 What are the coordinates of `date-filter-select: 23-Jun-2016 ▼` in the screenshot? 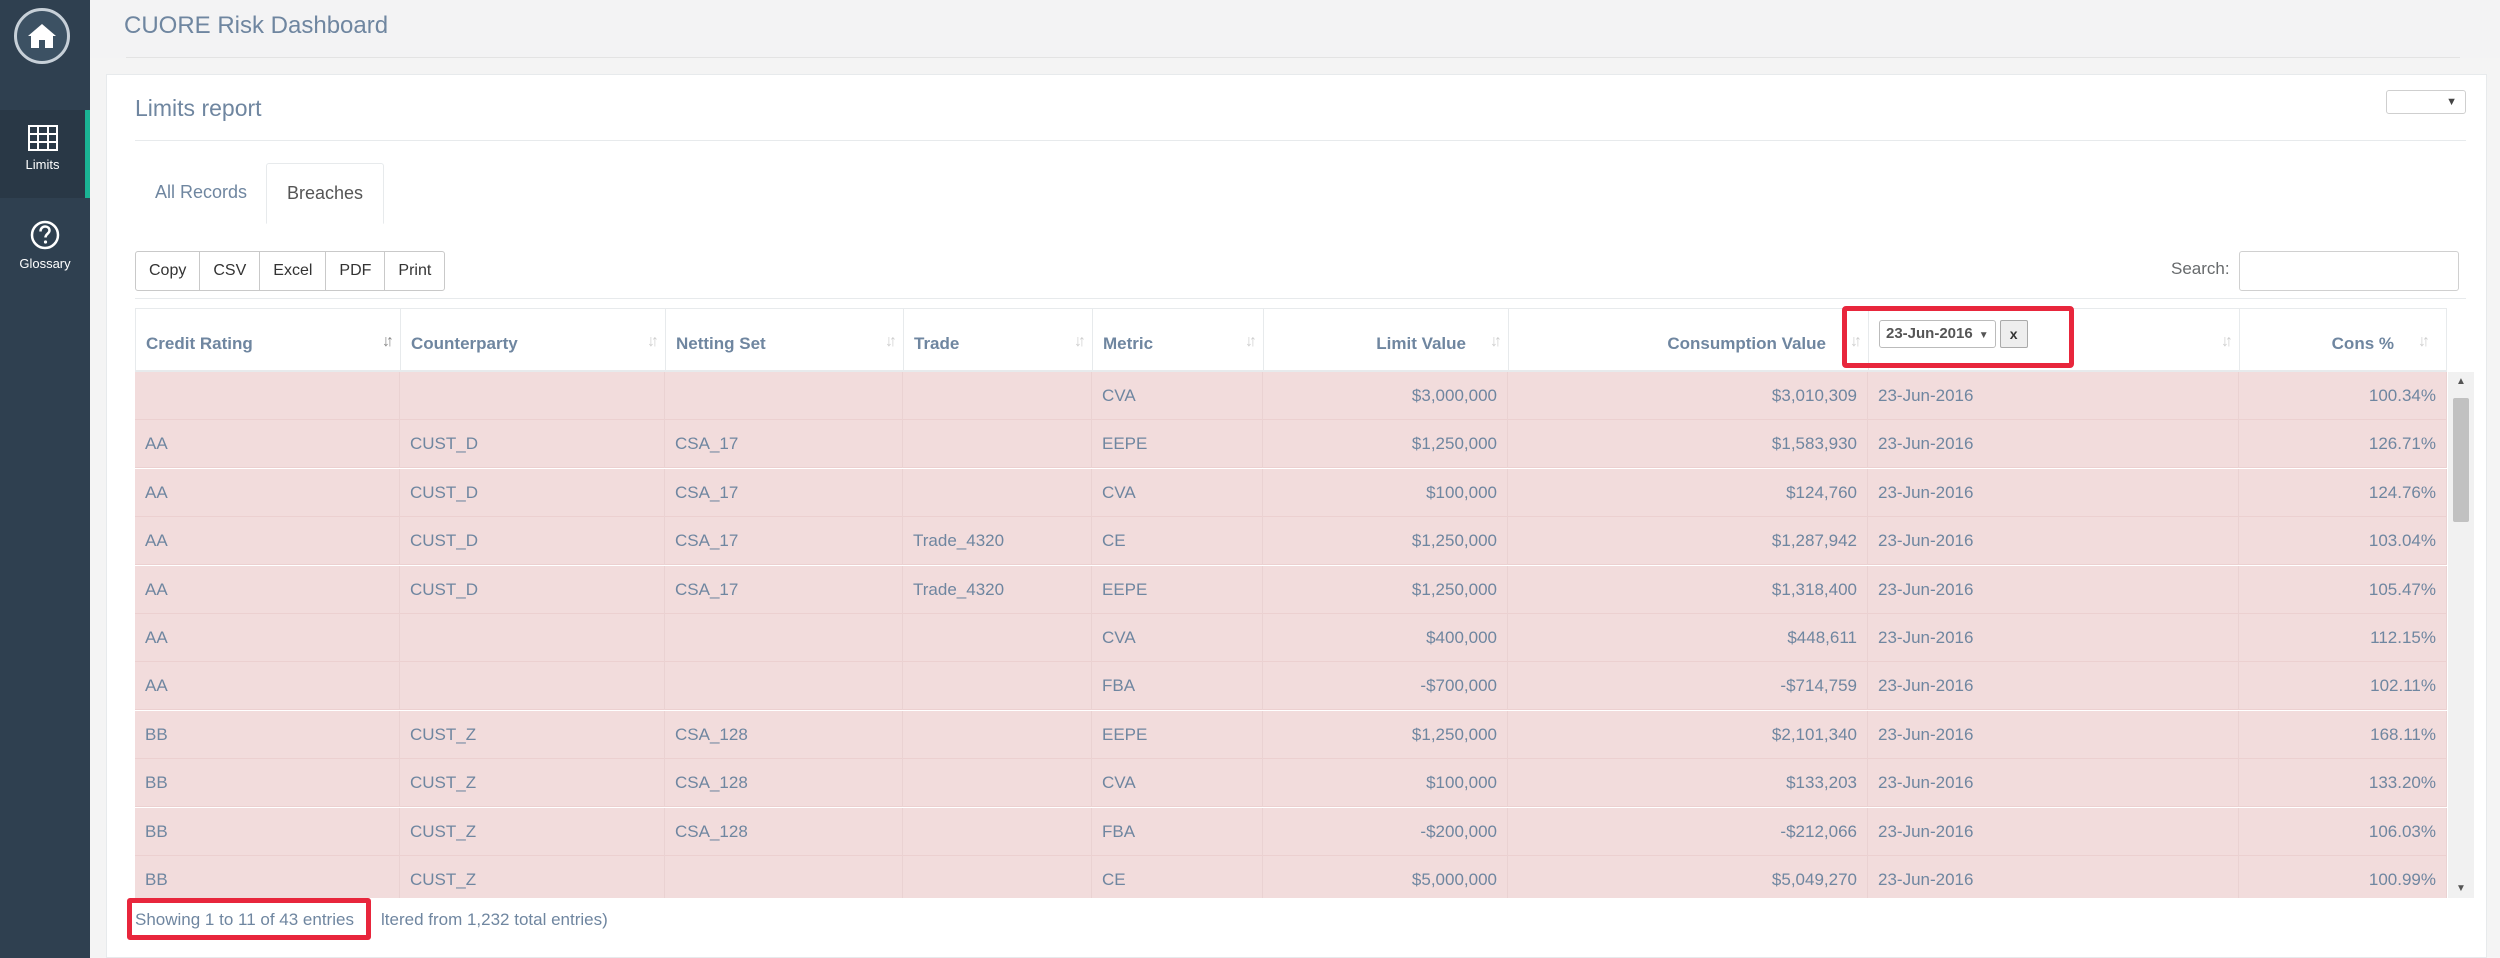 It's located at (1937, 334).